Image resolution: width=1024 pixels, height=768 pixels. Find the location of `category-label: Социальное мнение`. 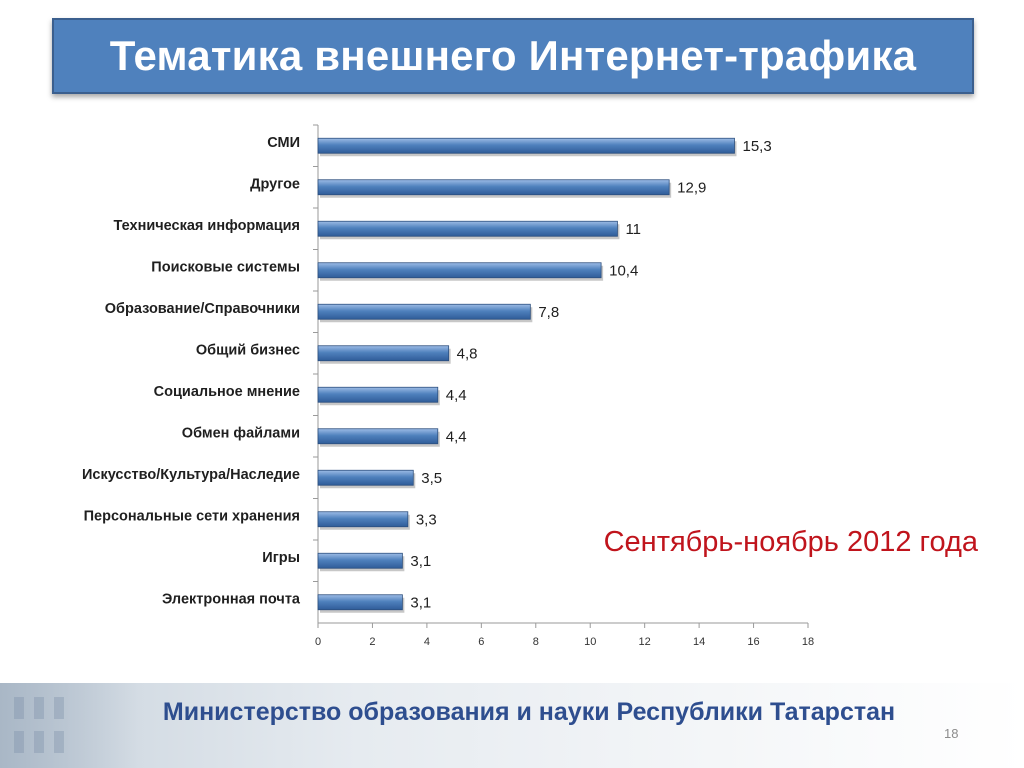

category-label: Социальное мнение is located at coordinates (227, 392).